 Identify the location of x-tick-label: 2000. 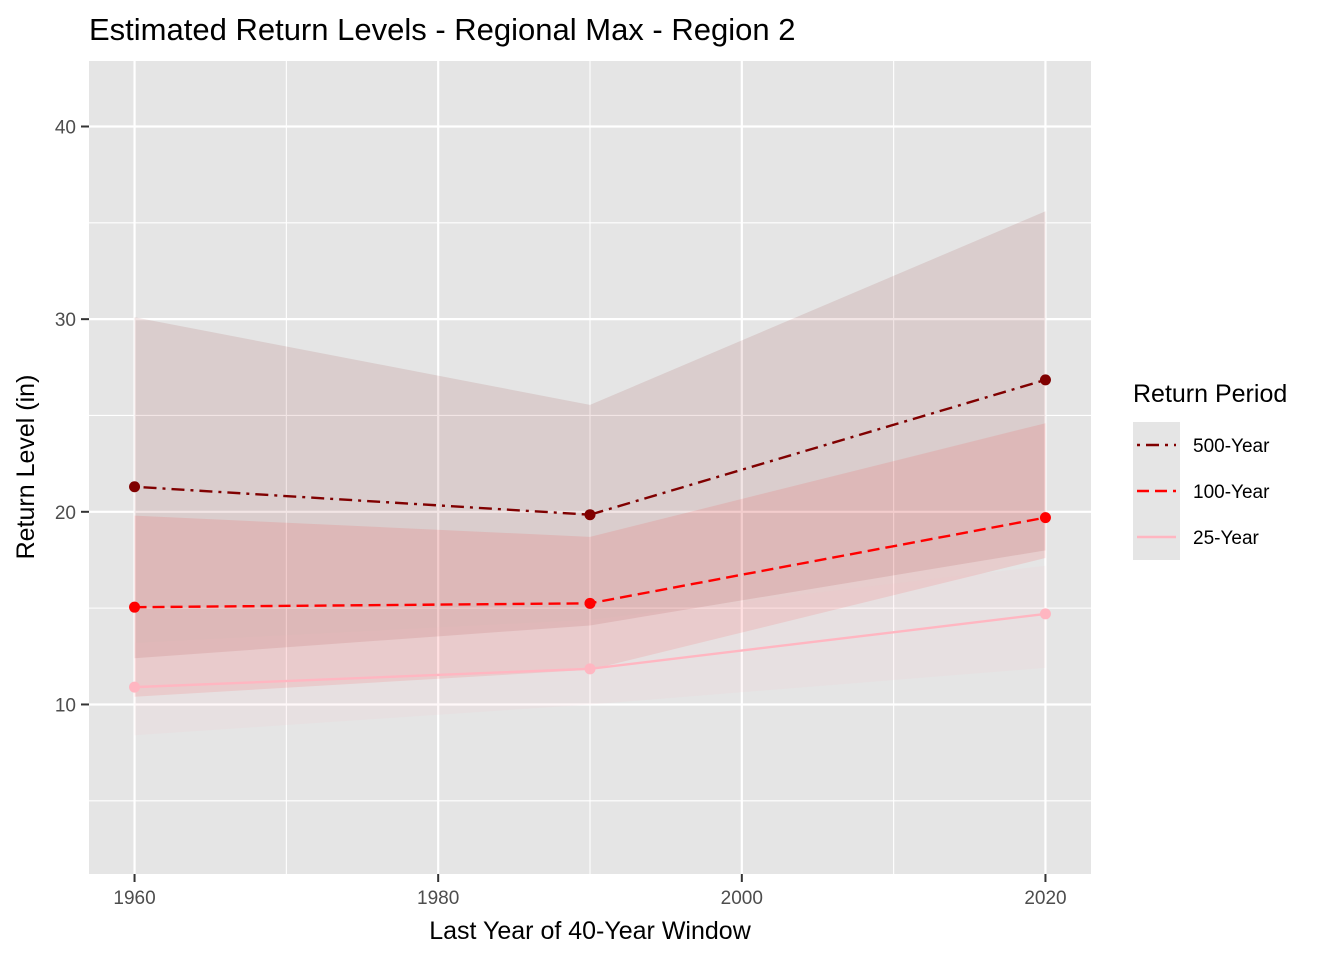
(742, 898).